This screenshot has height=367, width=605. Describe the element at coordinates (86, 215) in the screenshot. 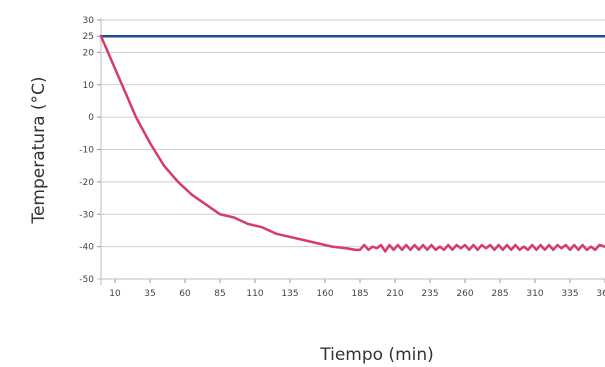

I see `y-tick-label: -30` at that location.